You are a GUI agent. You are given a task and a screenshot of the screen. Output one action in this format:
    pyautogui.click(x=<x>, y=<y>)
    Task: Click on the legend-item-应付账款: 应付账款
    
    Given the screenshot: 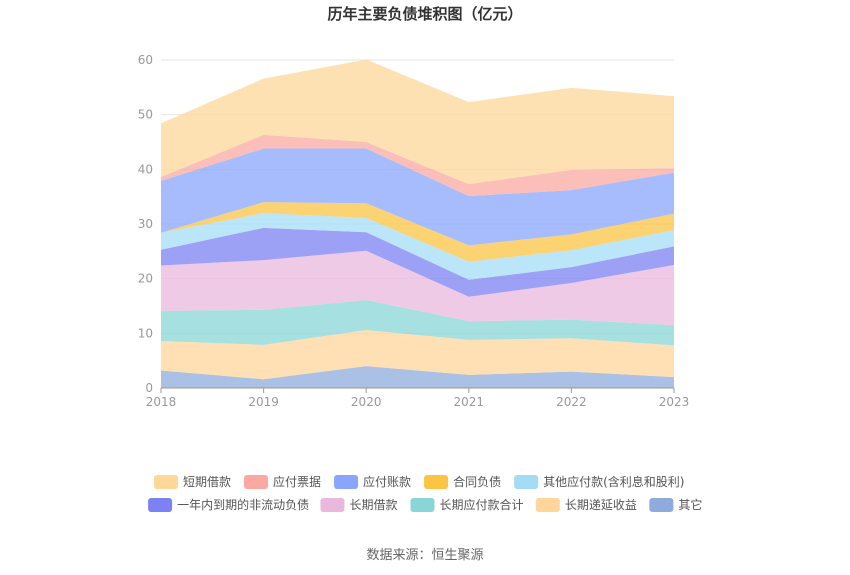 What is the action you would take?
    pyautogui.click(x=372, y=481)
    